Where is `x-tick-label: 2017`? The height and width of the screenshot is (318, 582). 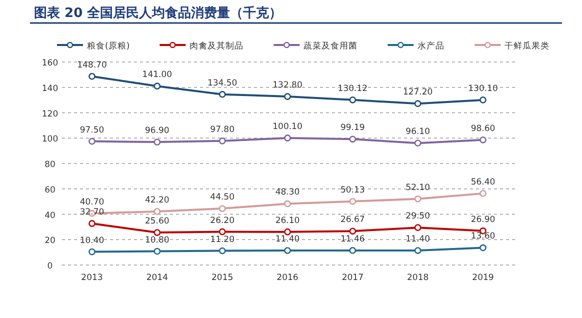 x-tick-label: 2017 is located at coordinates (353, 278).